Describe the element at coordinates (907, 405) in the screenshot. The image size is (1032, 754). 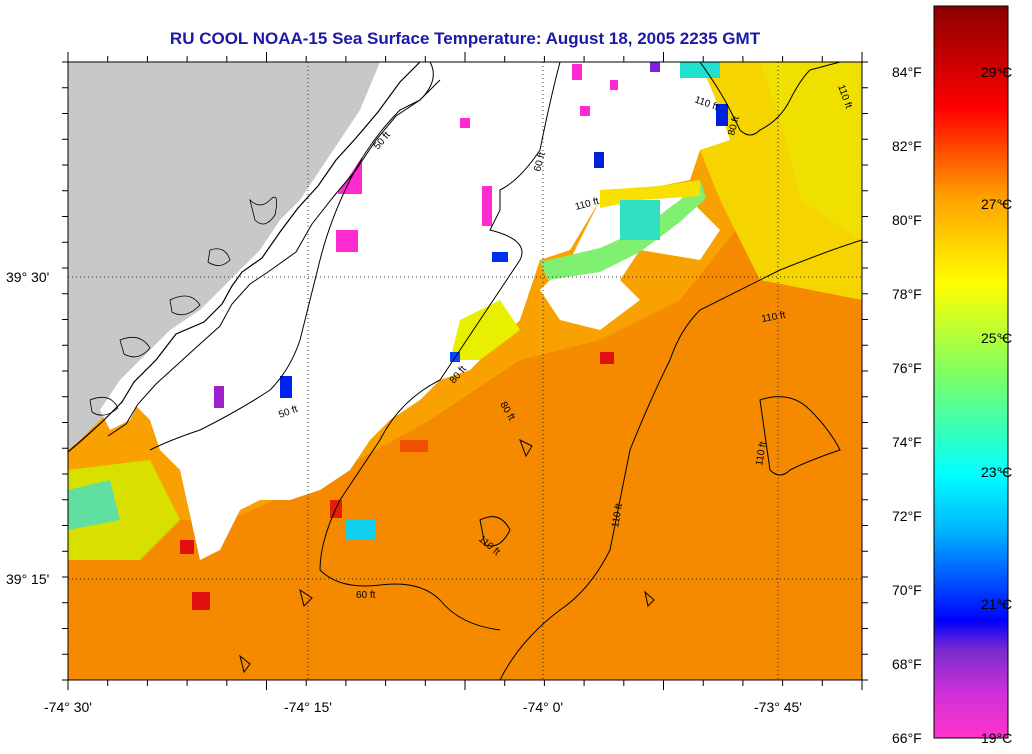
I see `colorbar-fahrenheit-labels: 84°F 82°F 80°F 78°F 76°F 74°F 72°F 70°F 68°F 66°F` at that location.